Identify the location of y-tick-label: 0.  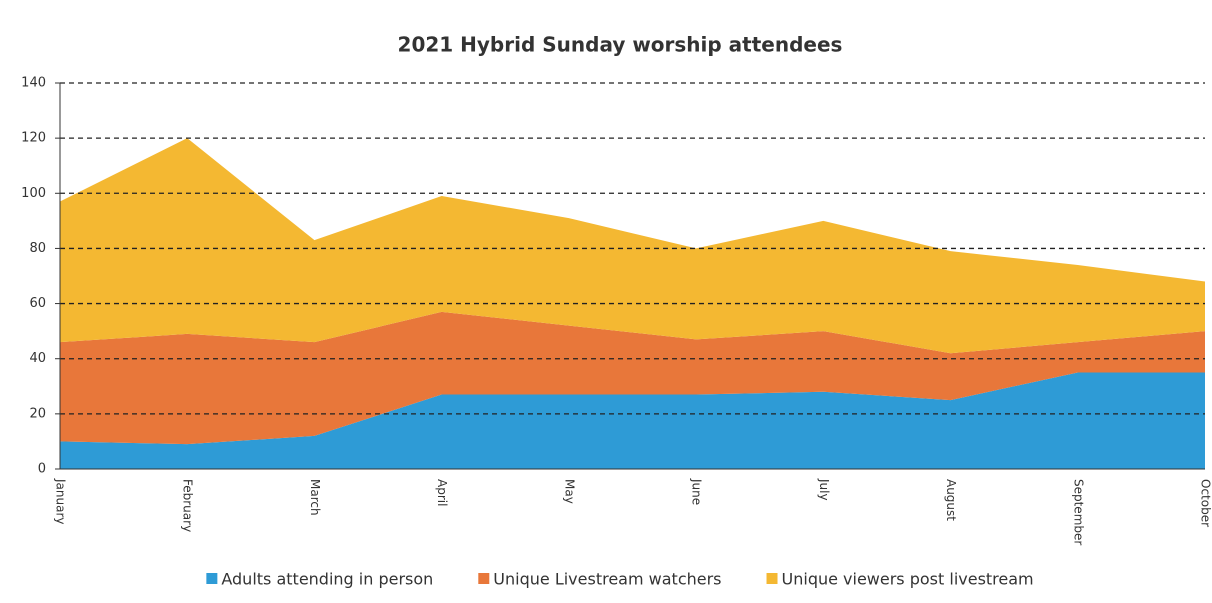
(42, 469).